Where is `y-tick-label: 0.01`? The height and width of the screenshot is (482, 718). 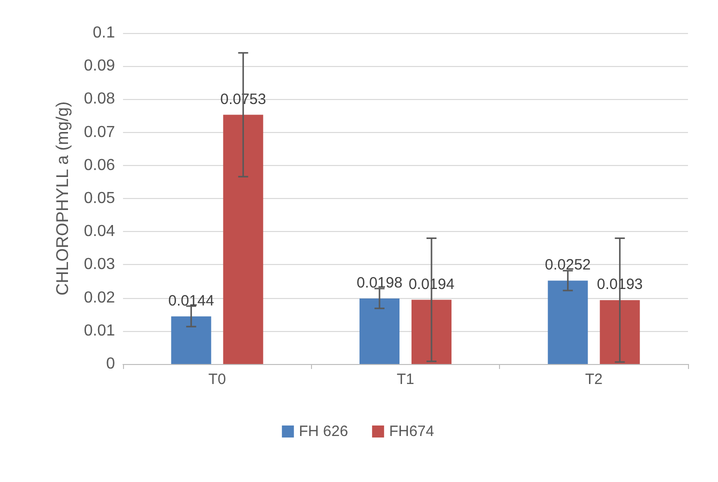 y-tick-label: 0.01 is located at coordinates (100, 331).